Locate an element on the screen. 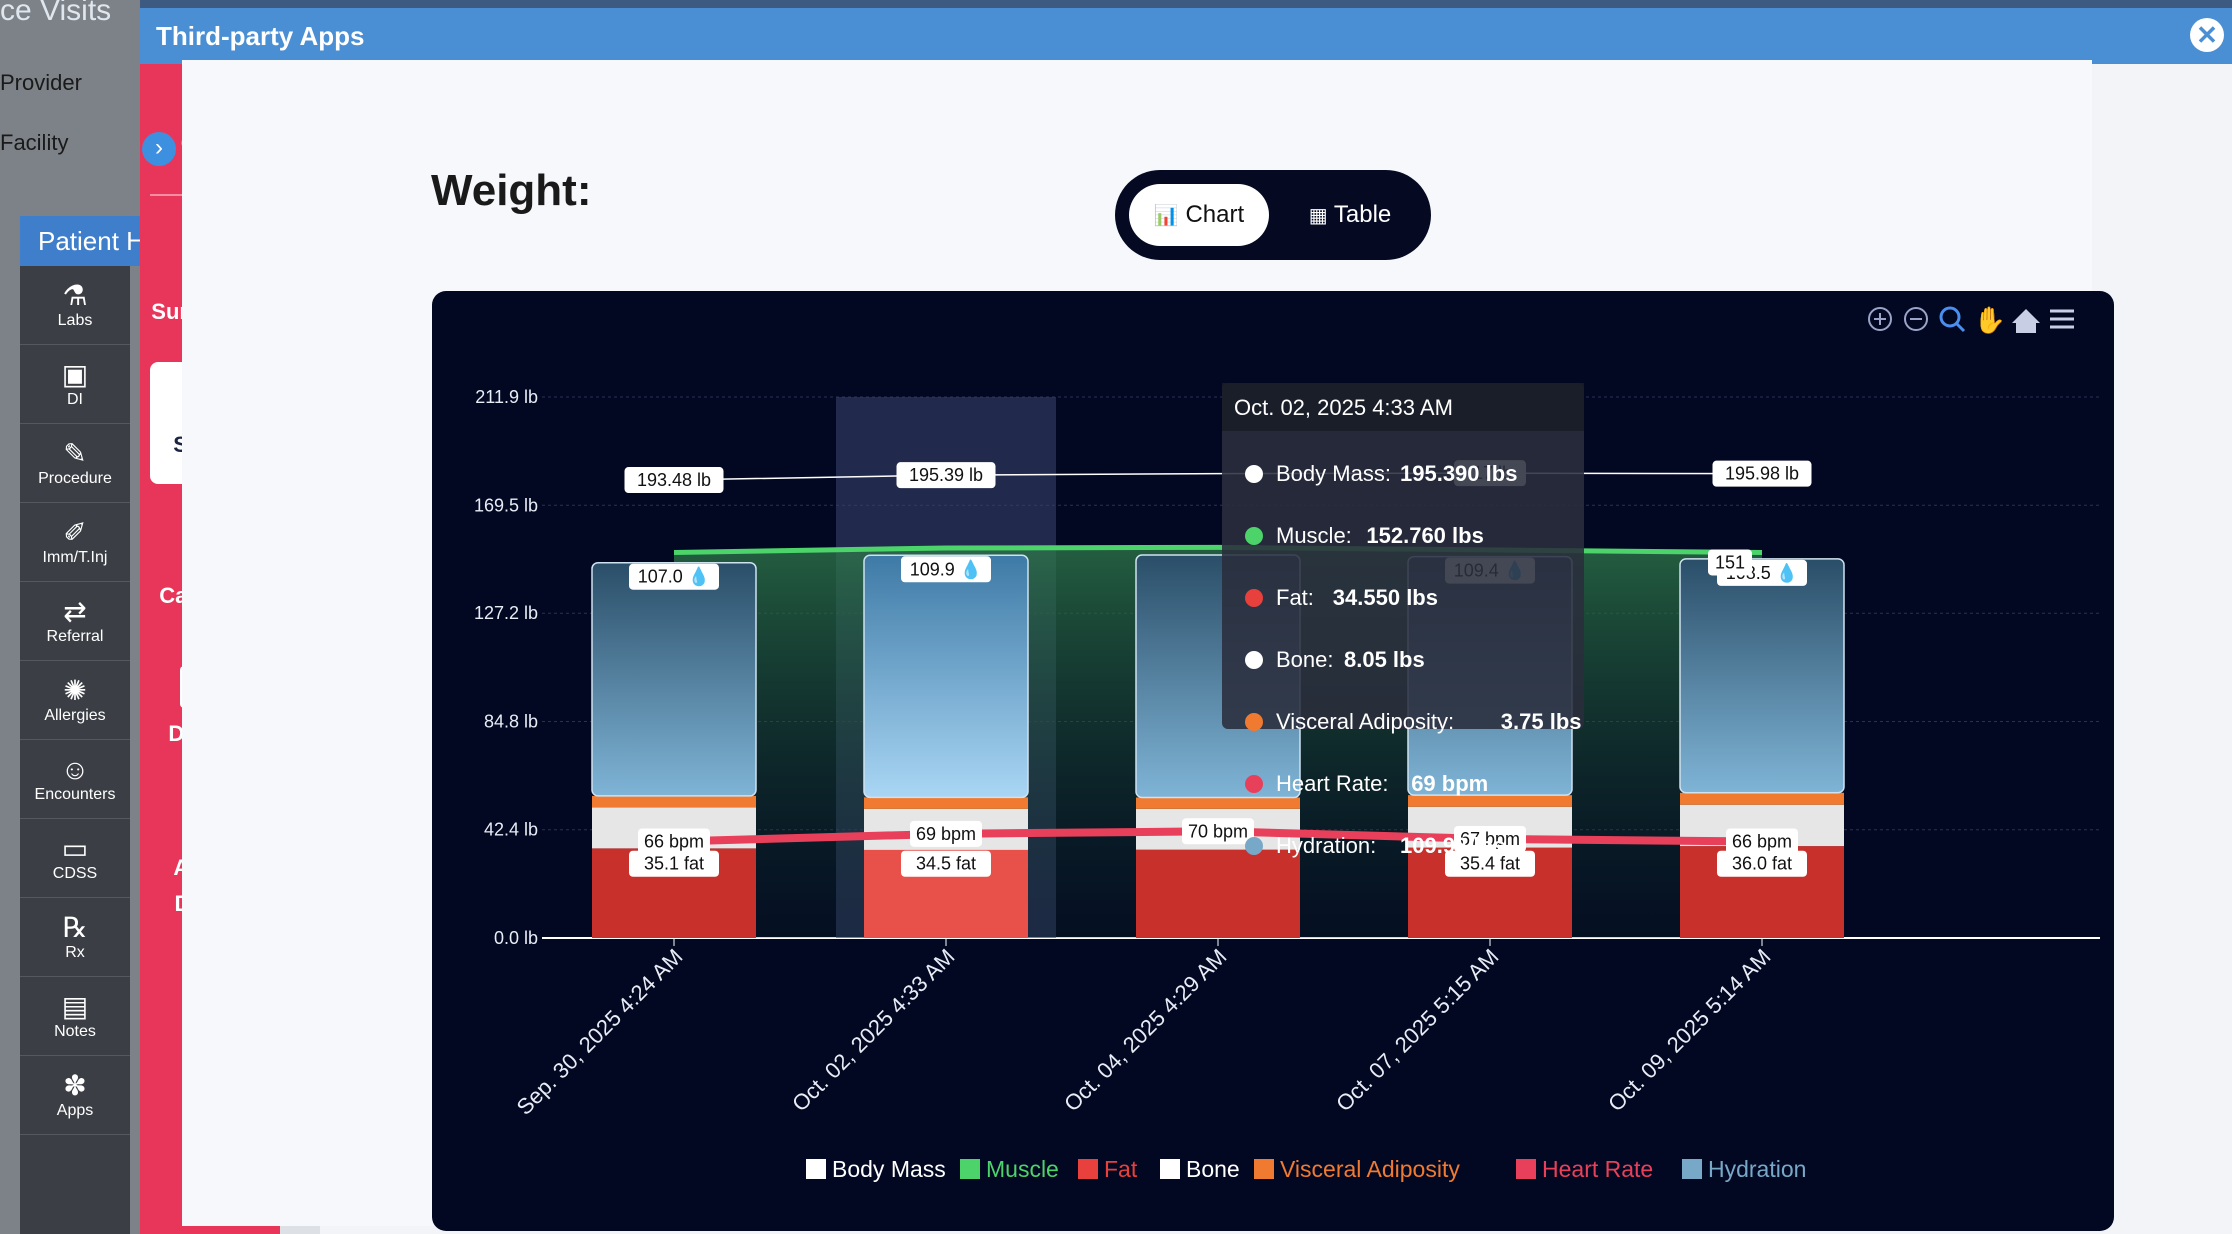 The height and width of the screenshot is (1234, 2232). legend-item: Hydration is located at coordinates (1757, 1169).